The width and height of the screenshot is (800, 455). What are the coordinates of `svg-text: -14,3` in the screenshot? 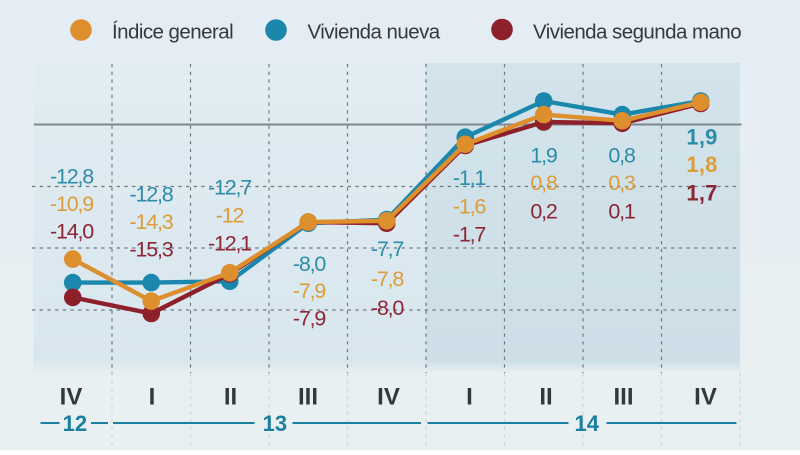 It's located at (151, 222).